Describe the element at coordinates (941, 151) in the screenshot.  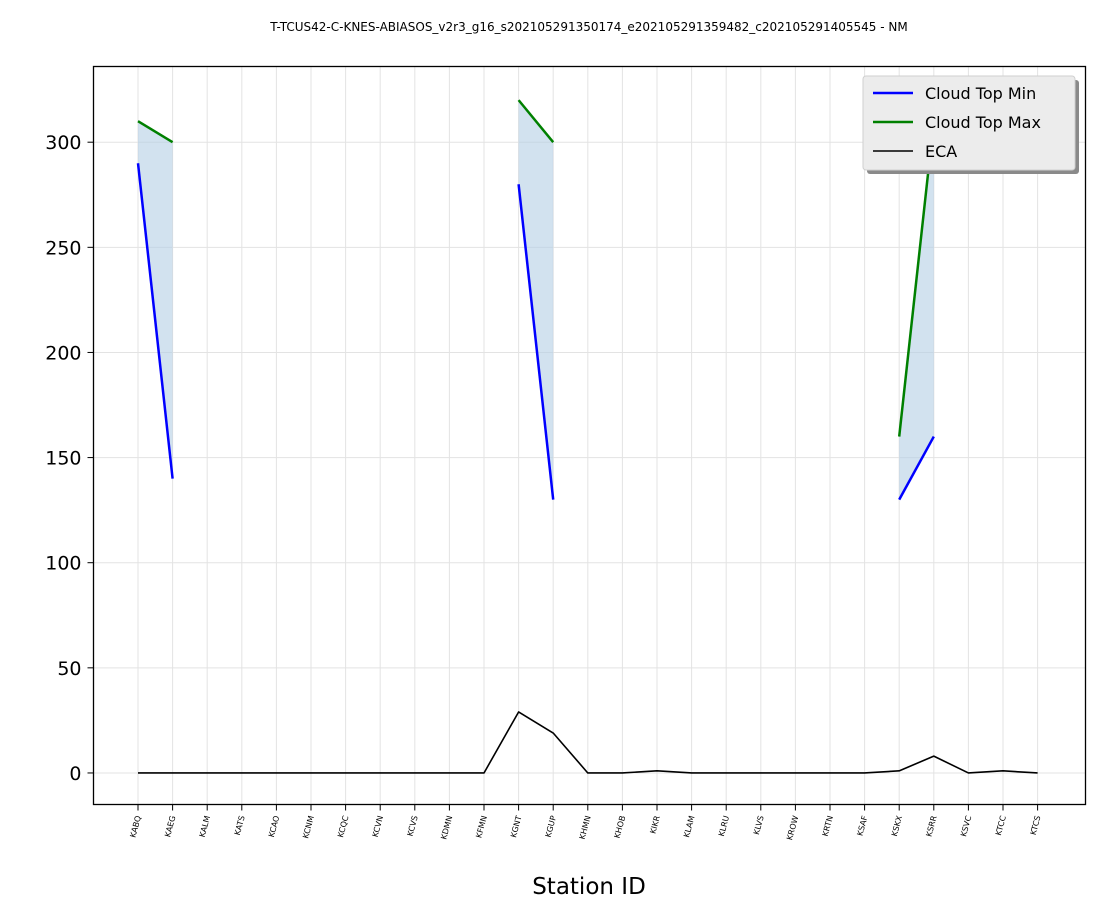
I see `legend-label-eca: ECA` at that location.